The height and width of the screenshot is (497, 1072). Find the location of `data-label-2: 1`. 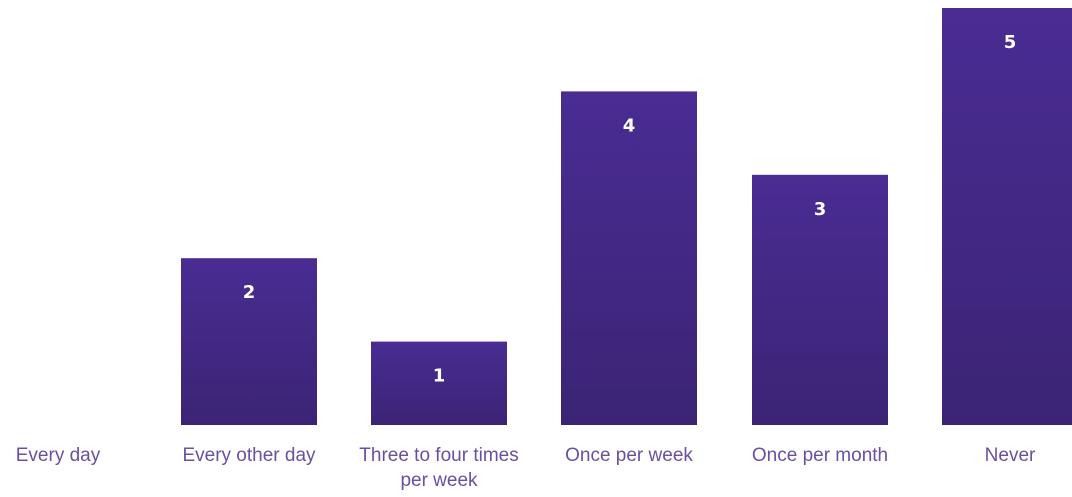

data-label-2: 1 is located at coordinates (439, 376).